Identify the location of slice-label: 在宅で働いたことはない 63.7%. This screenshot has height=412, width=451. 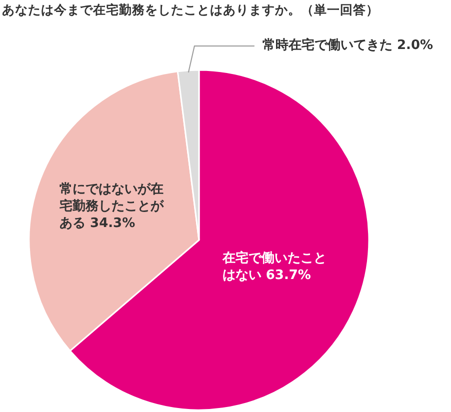
(275, 267).